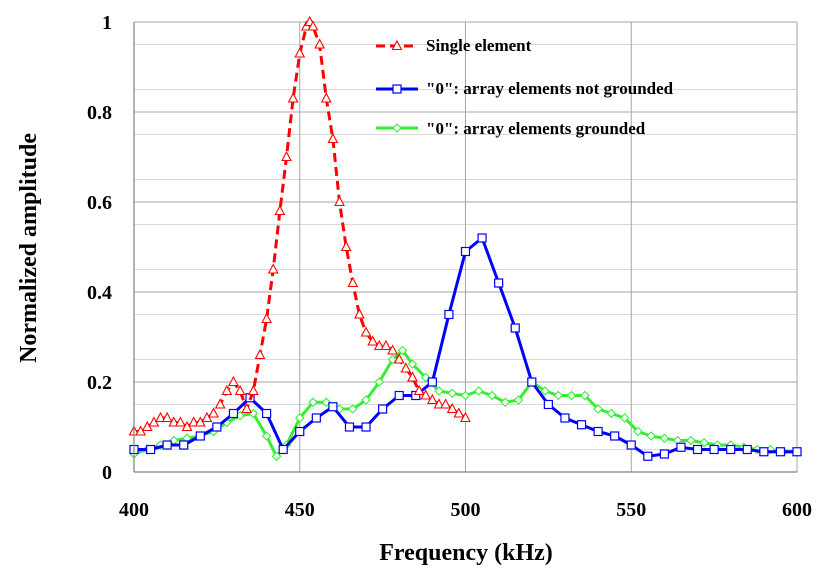  Describe the element at coordinates (397, 128) in the screenshot. I see `legend-swatch-marker-grounded` at that location.